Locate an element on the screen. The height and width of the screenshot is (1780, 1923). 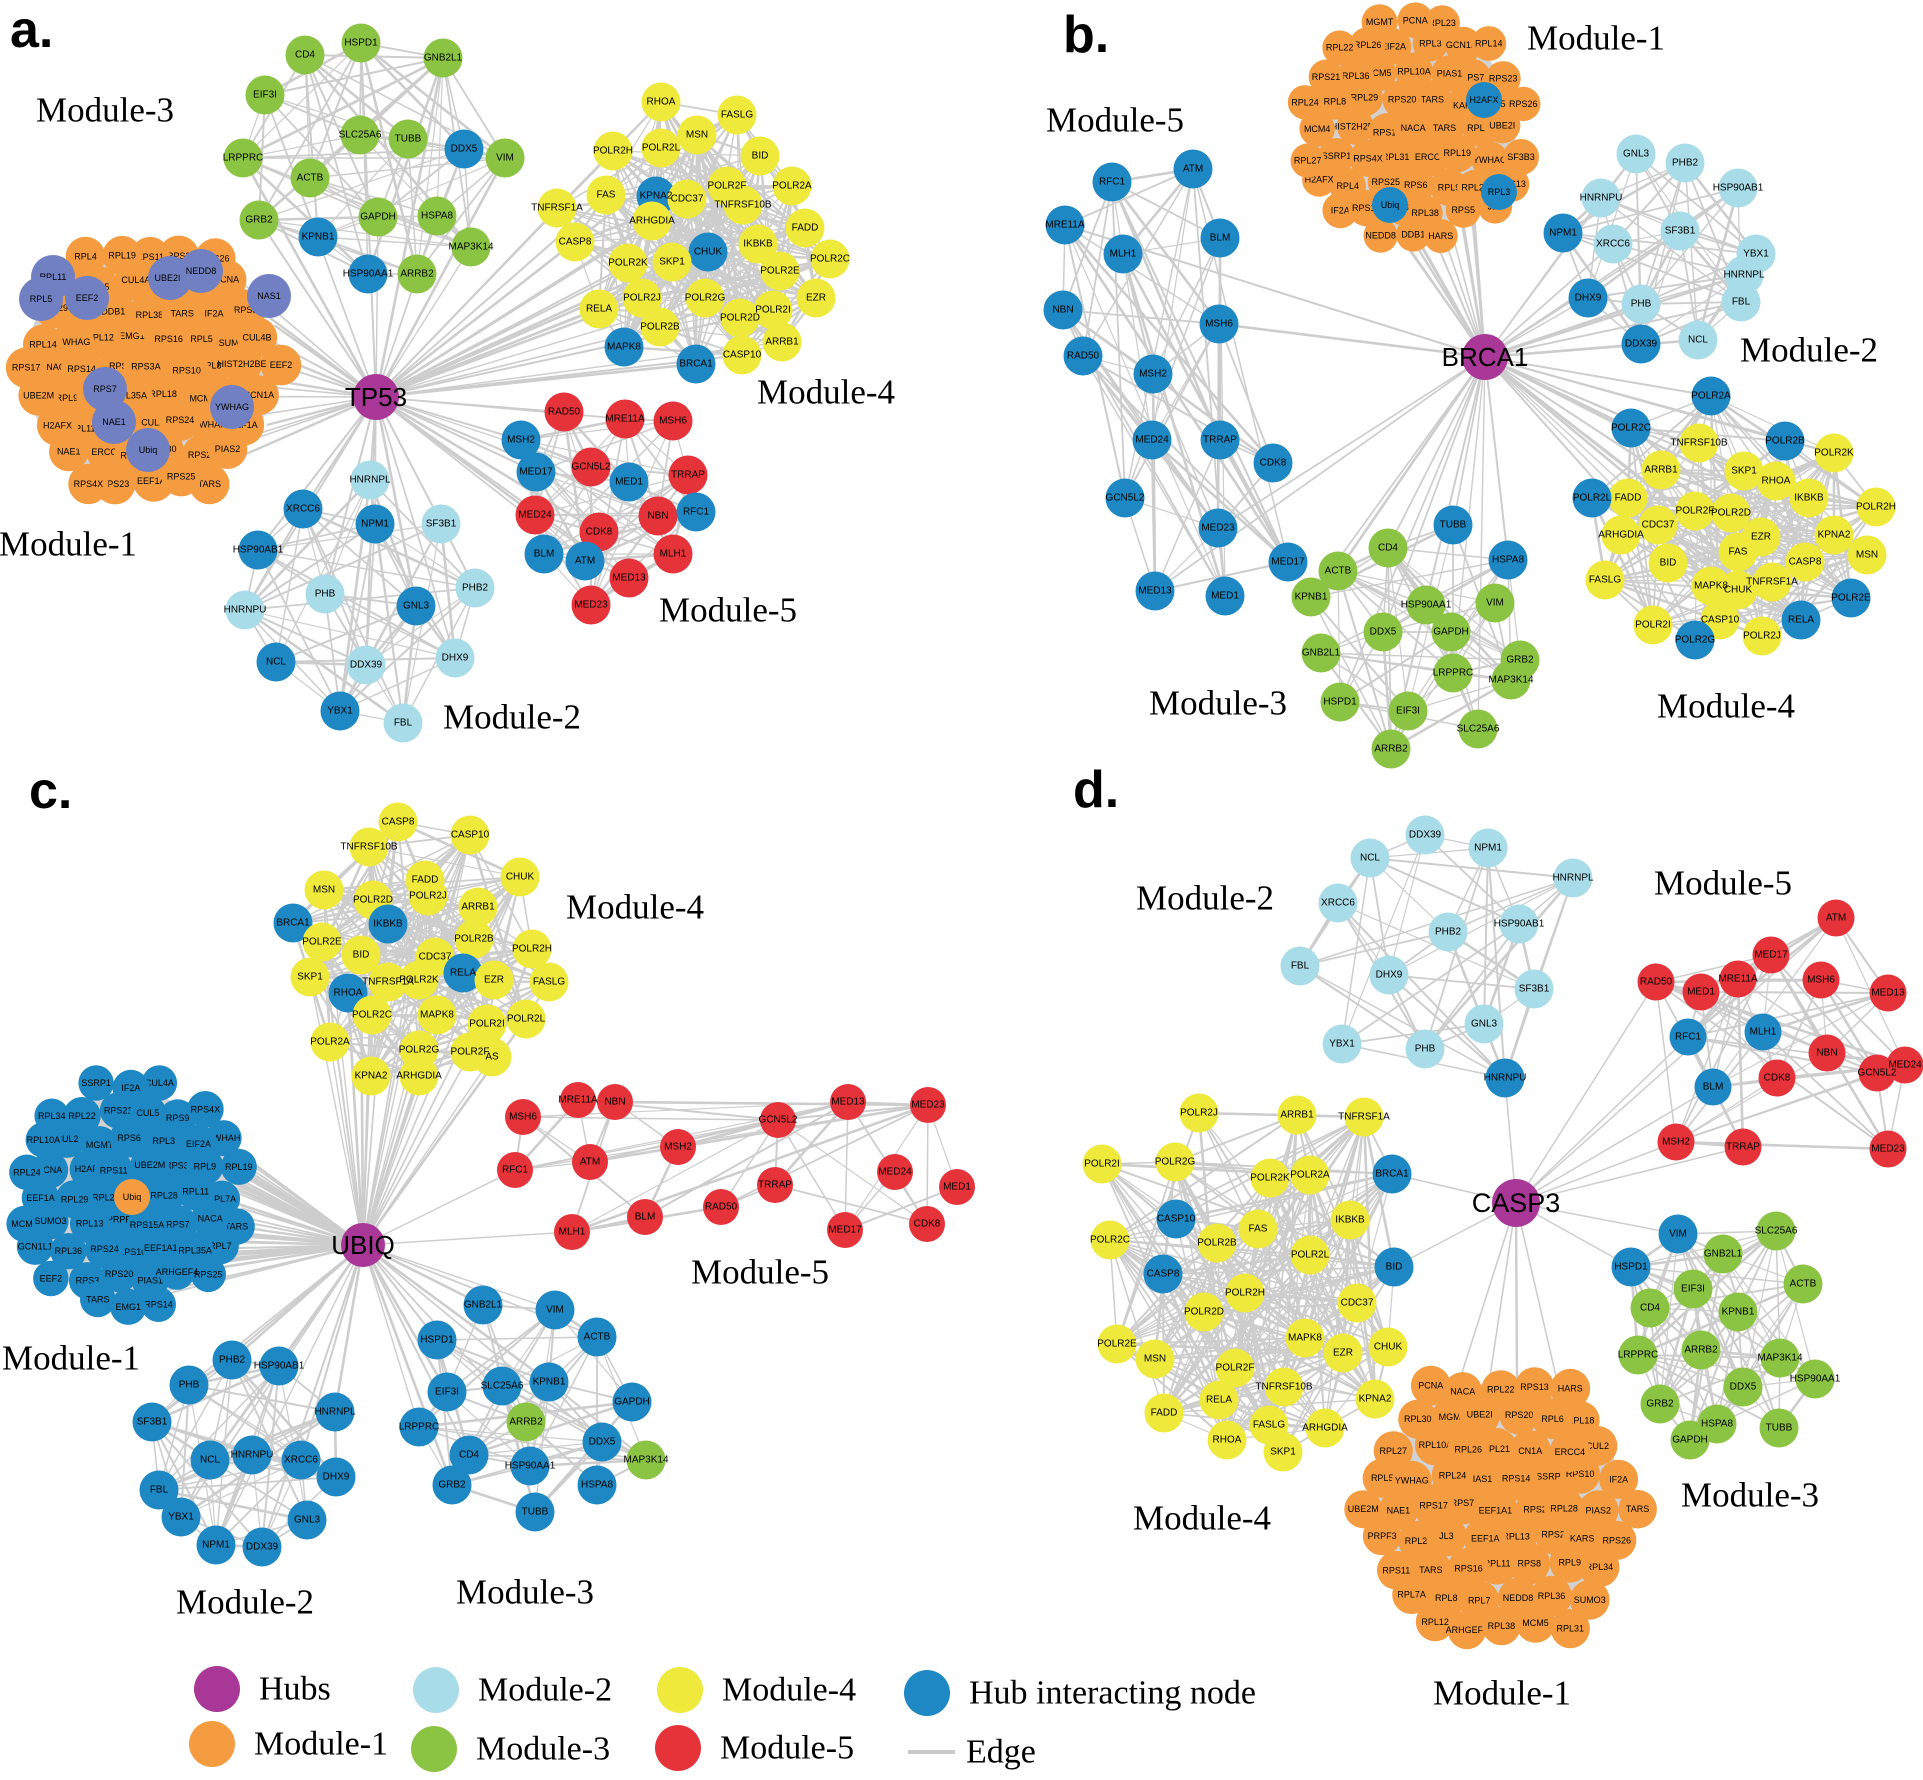
svg-text: TUBB is located at coordinates (408, 139).